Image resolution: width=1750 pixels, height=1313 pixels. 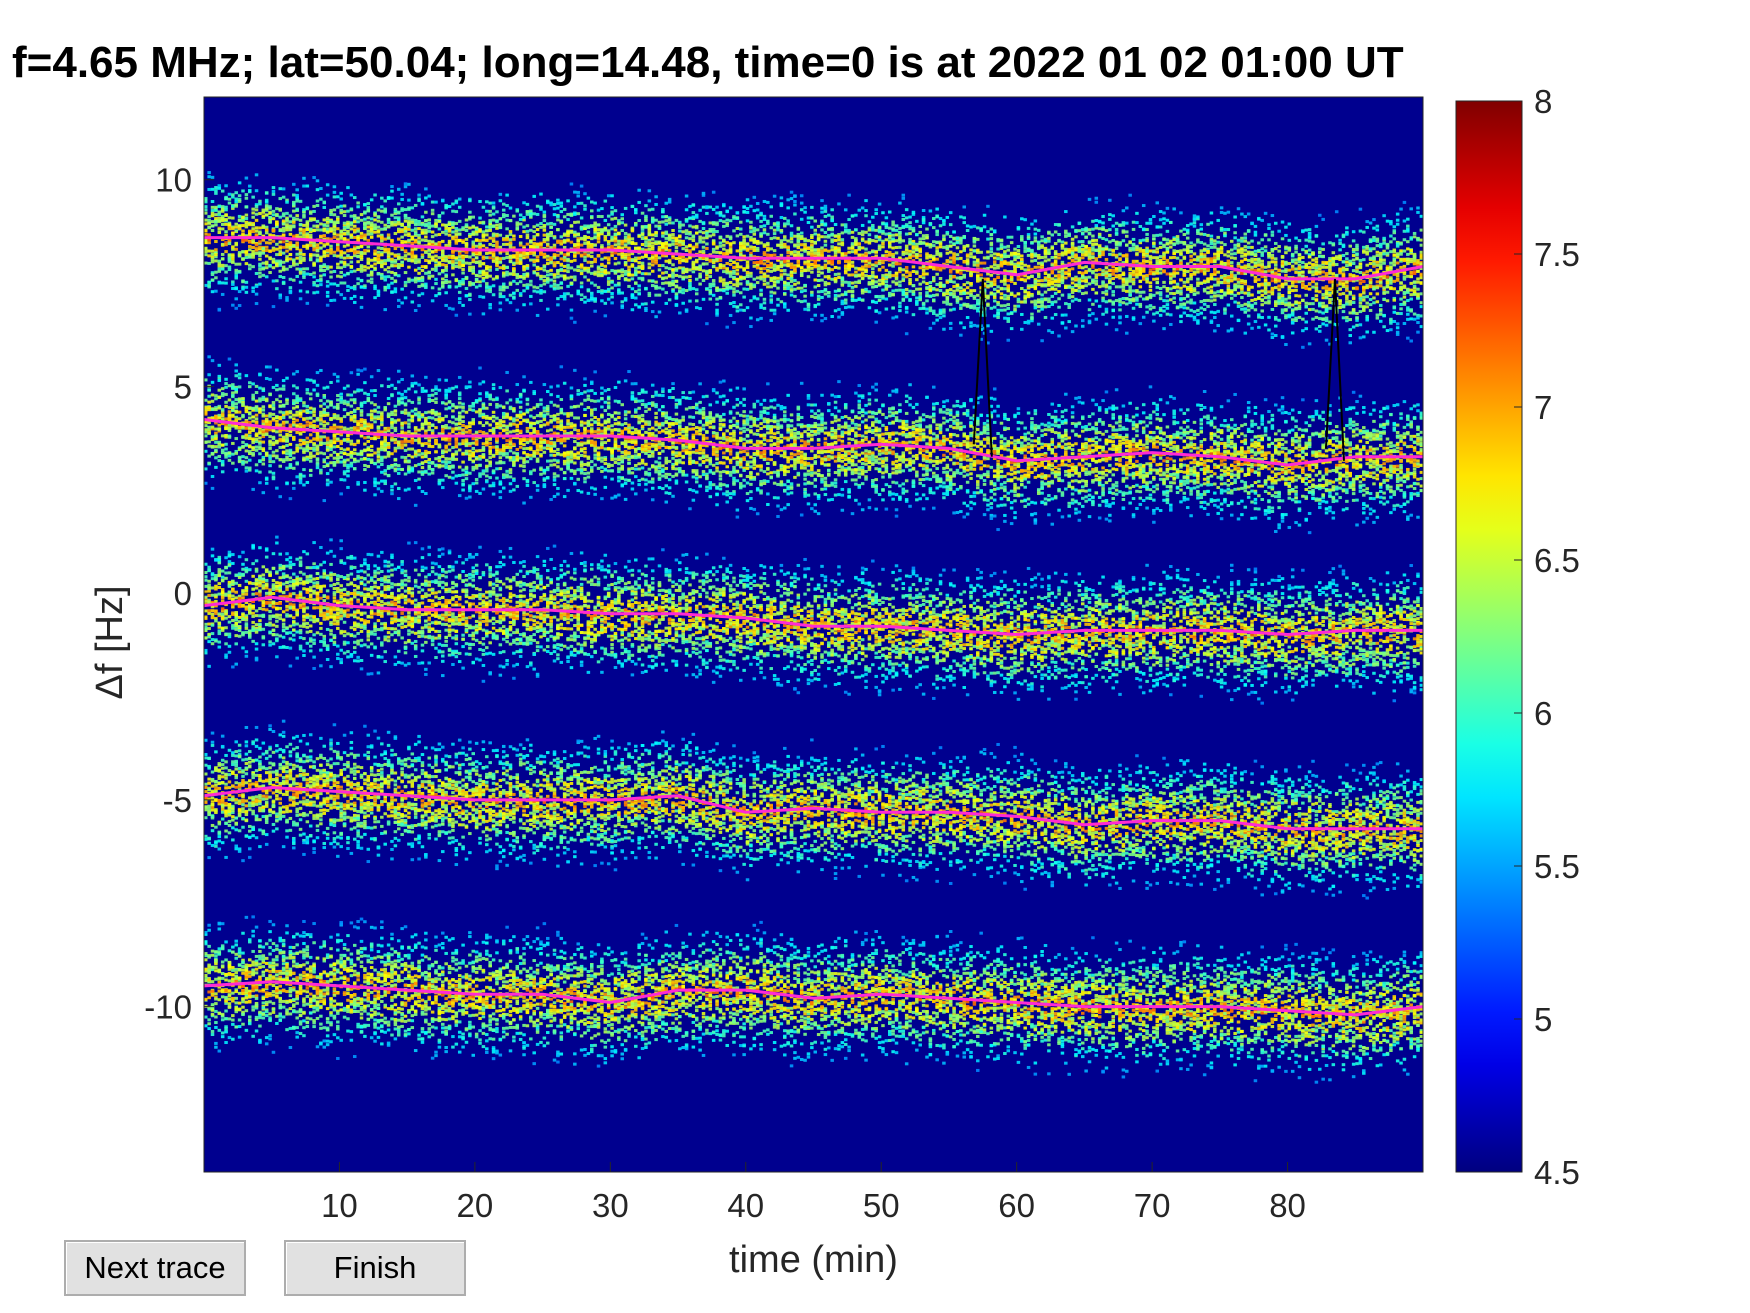 I want to click on colorbar-tick-label: 5.5, so click(x=1557, y=866).